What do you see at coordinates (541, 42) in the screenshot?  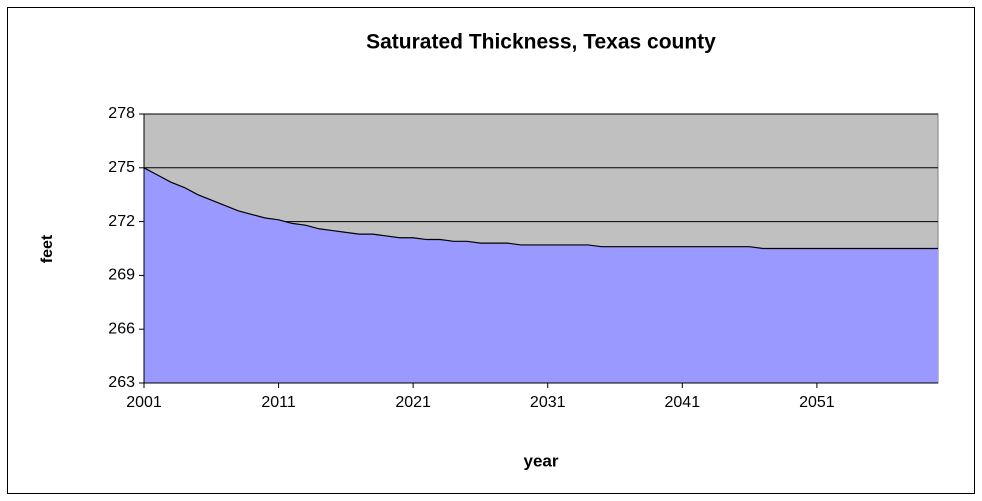 I see `chart-title: Saturated Thickness, Texas county` at bounding box center [541, 42].